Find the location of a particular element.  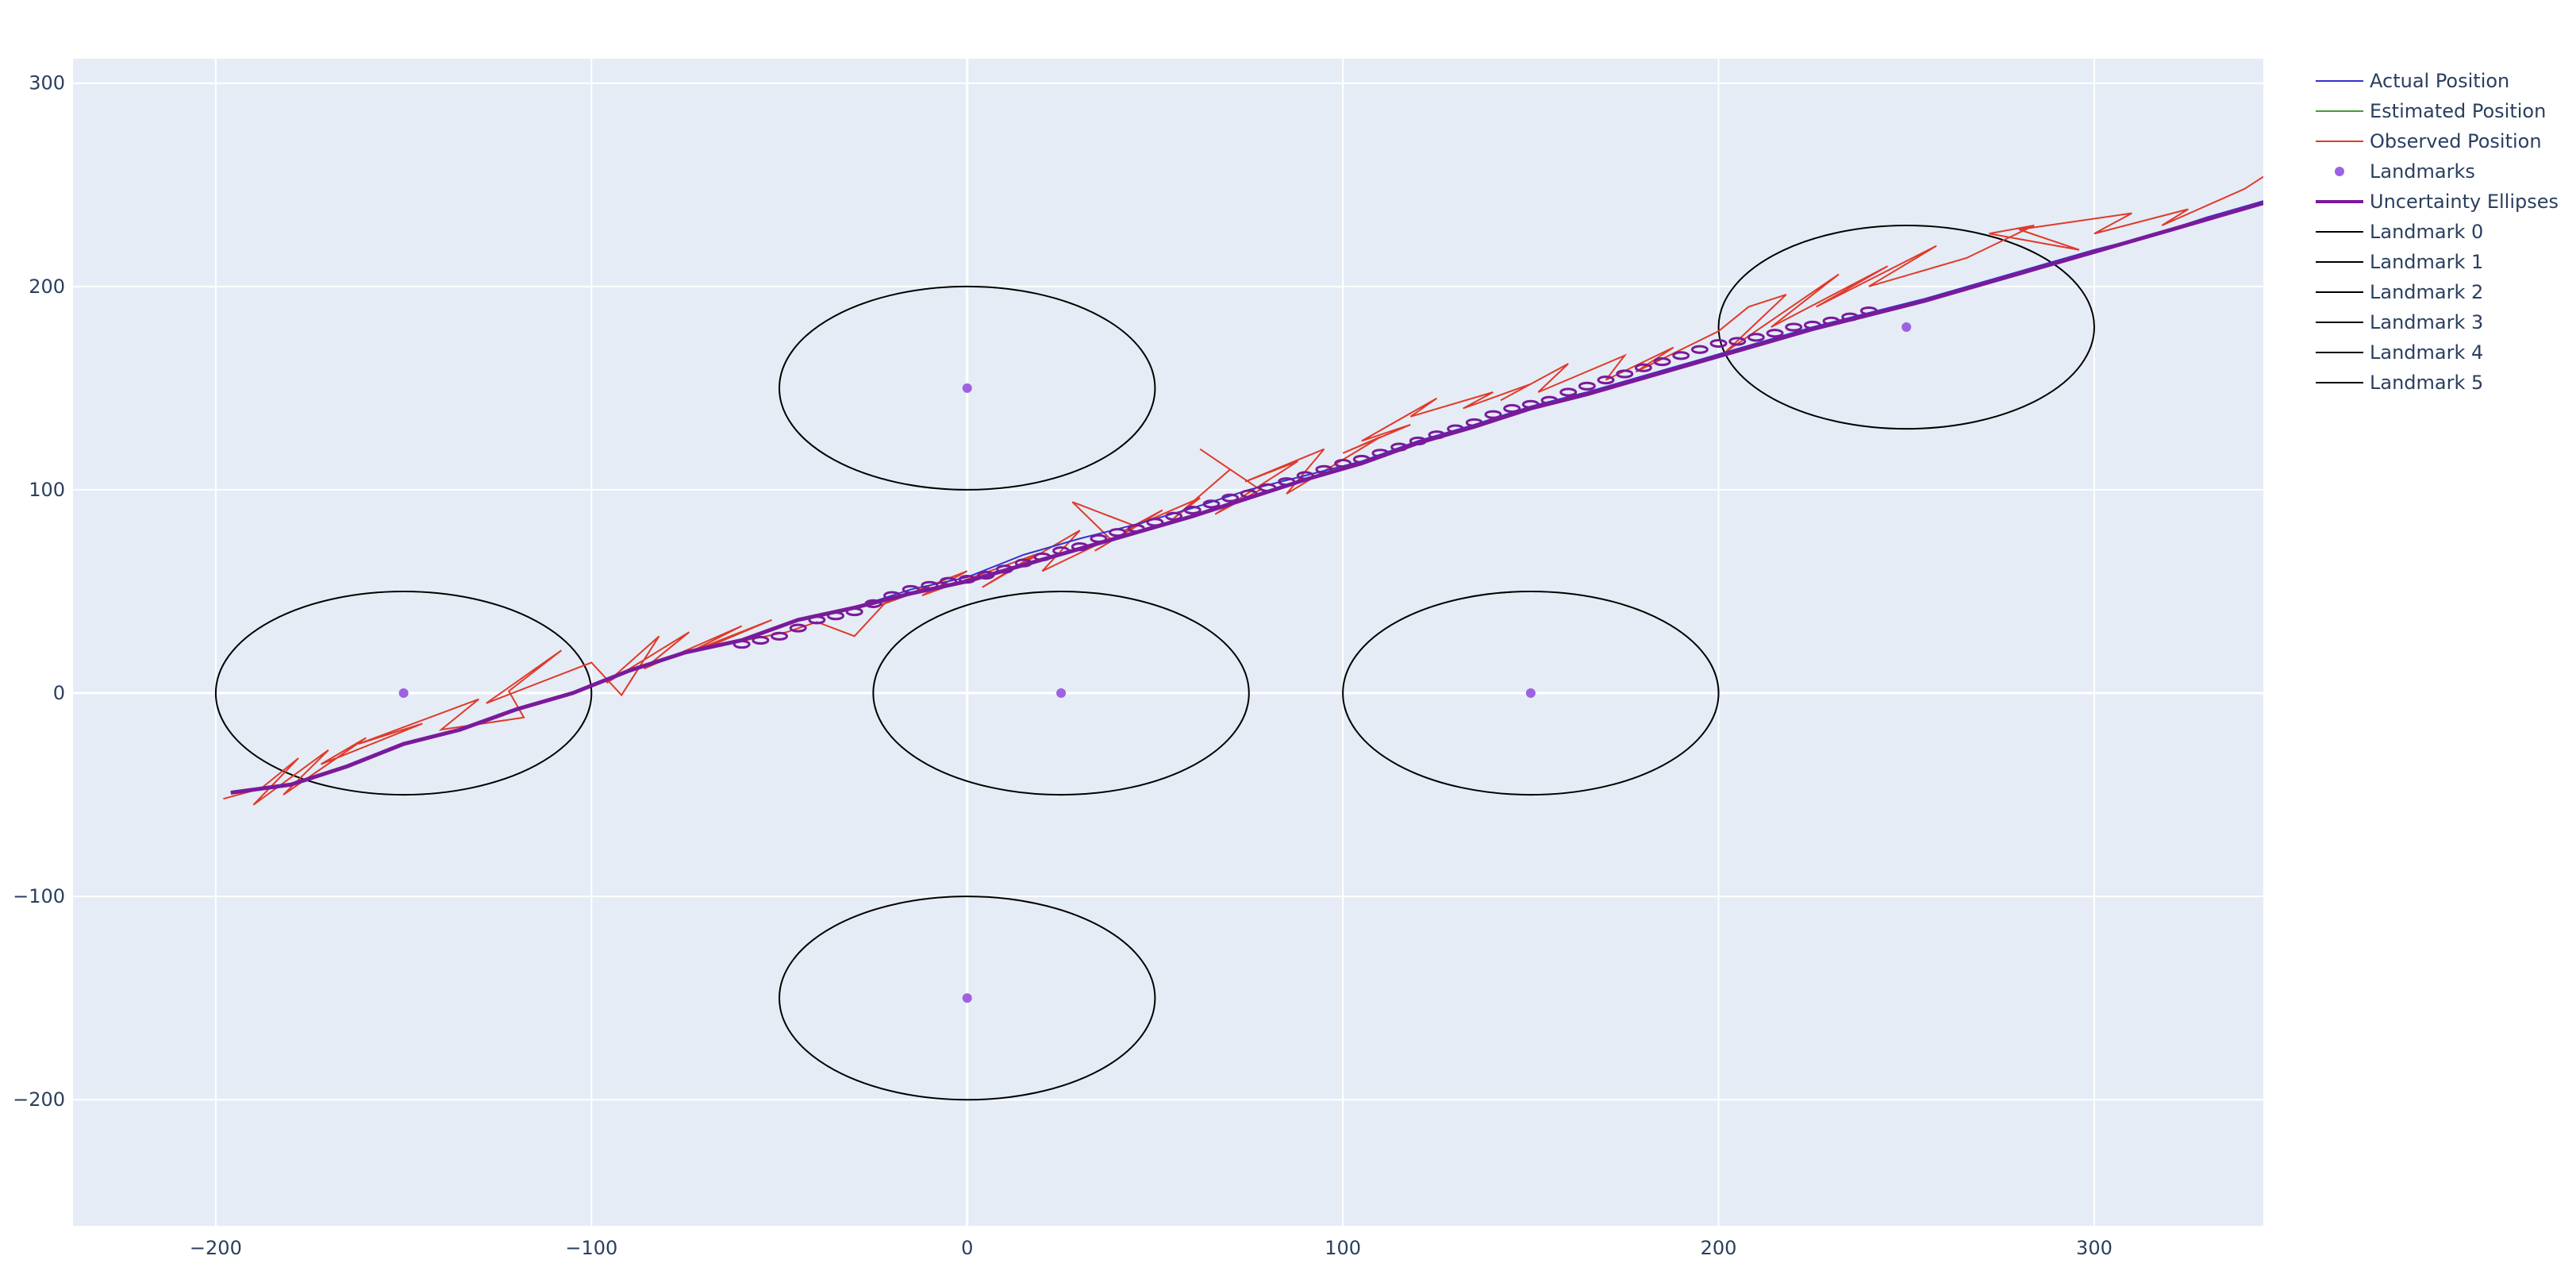

landmark-2-range is located at coordinates (967, 998).